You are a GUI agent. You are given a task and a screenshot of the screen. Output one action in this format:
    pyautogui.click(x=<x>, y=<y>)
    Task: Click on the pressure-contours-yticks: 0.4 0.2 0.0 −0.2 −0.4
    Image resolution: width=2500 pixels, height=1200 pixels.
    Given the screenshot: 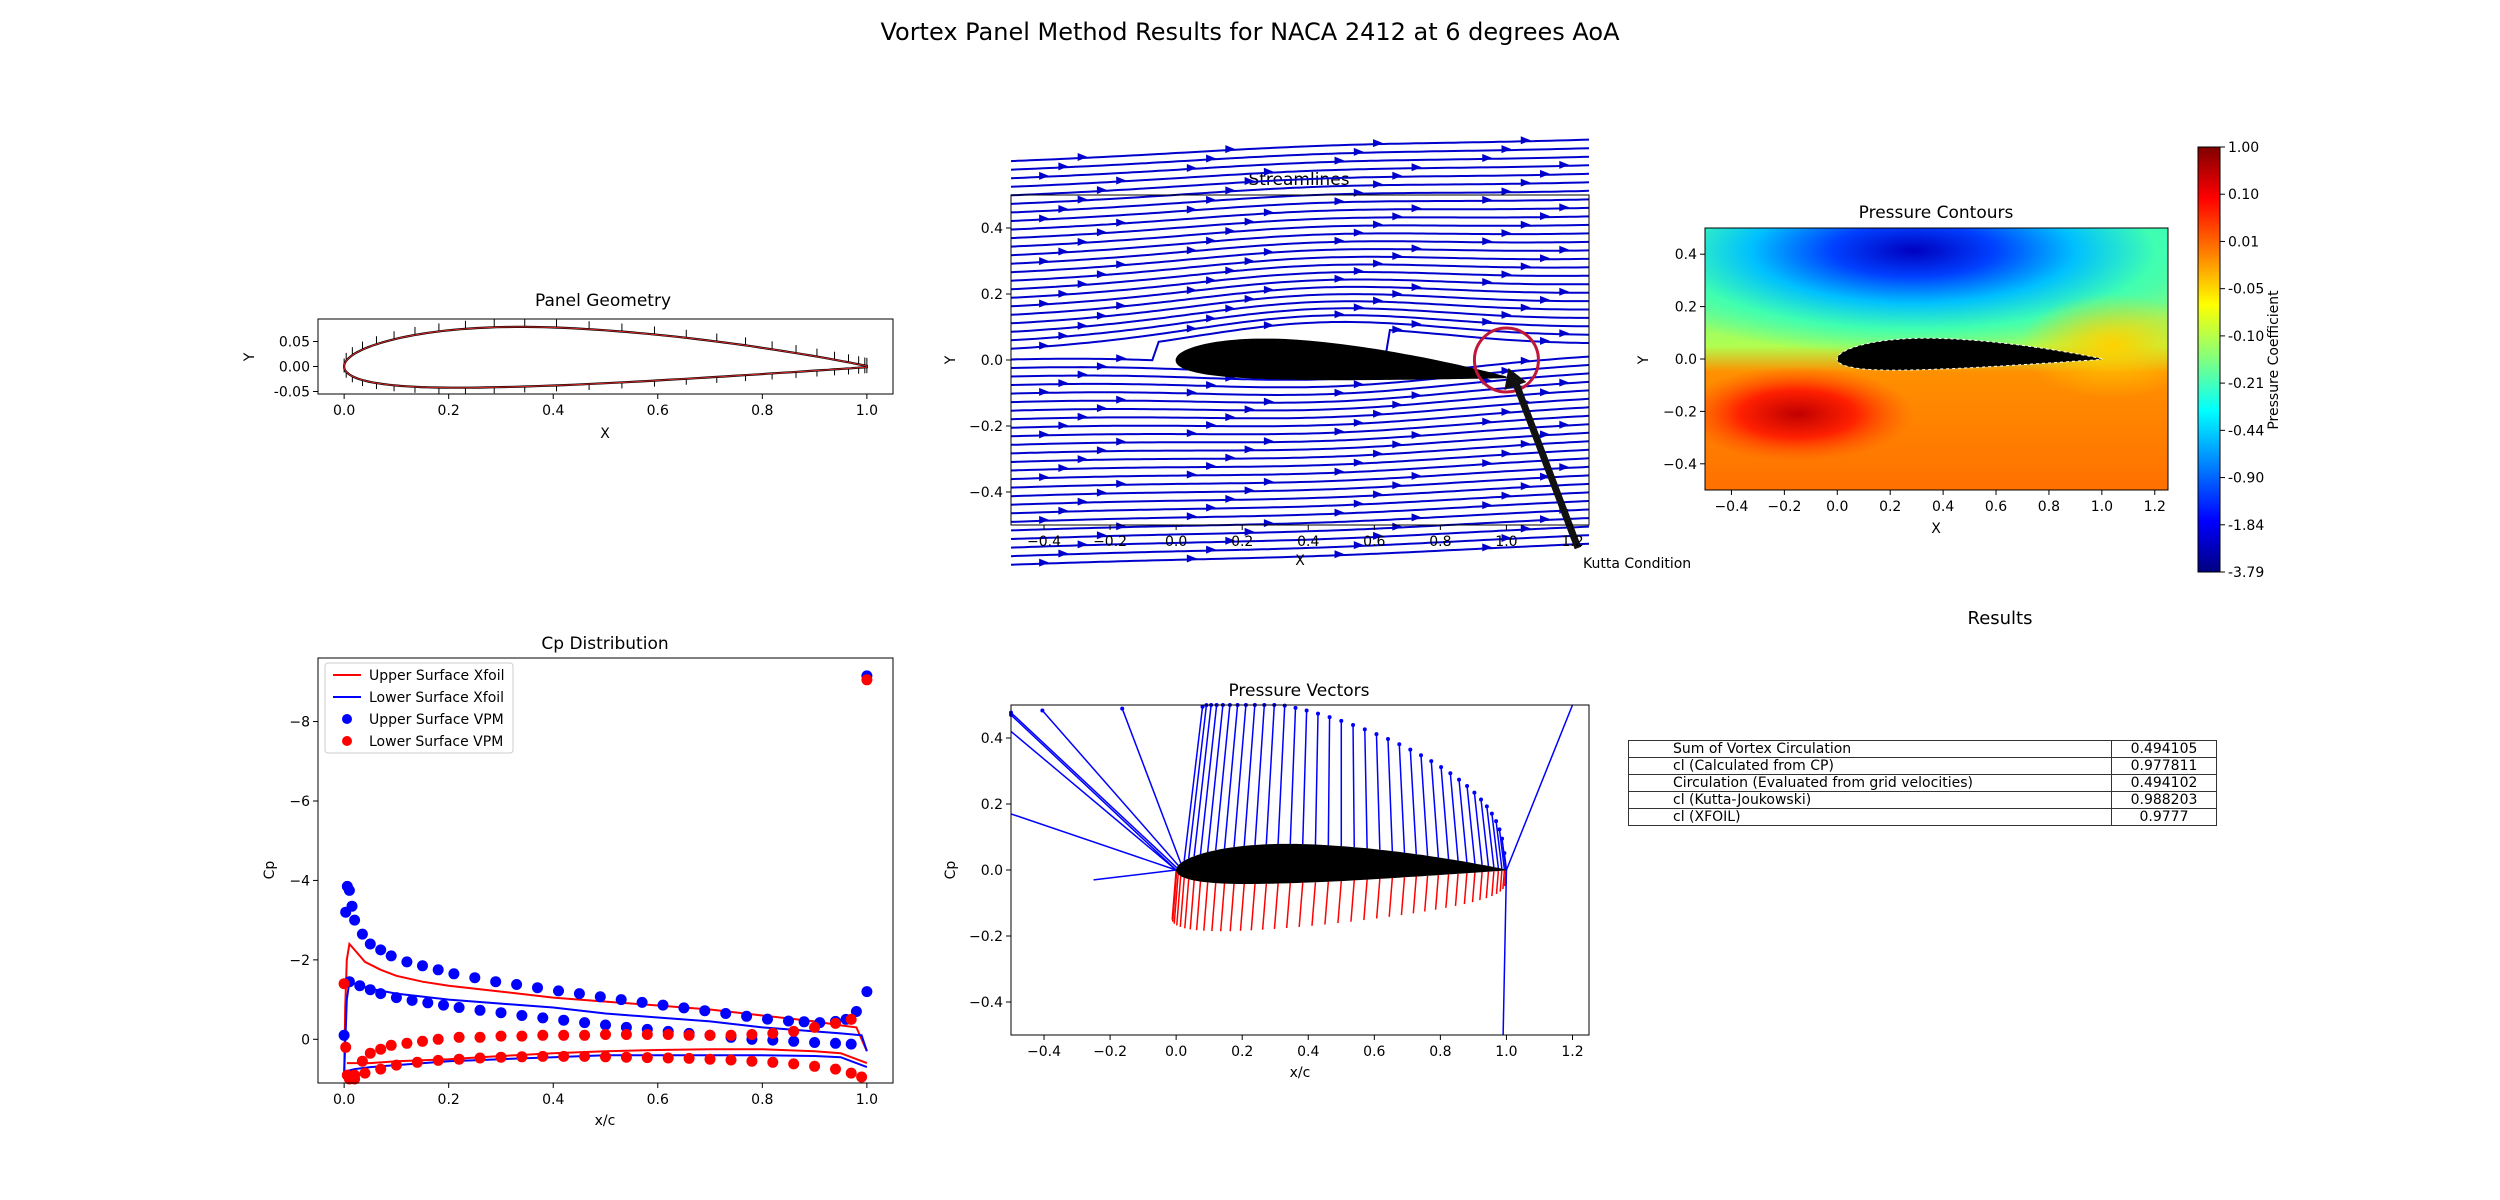 What is the action you would take?
    pyautogui.click(x=1684, y=360)
    